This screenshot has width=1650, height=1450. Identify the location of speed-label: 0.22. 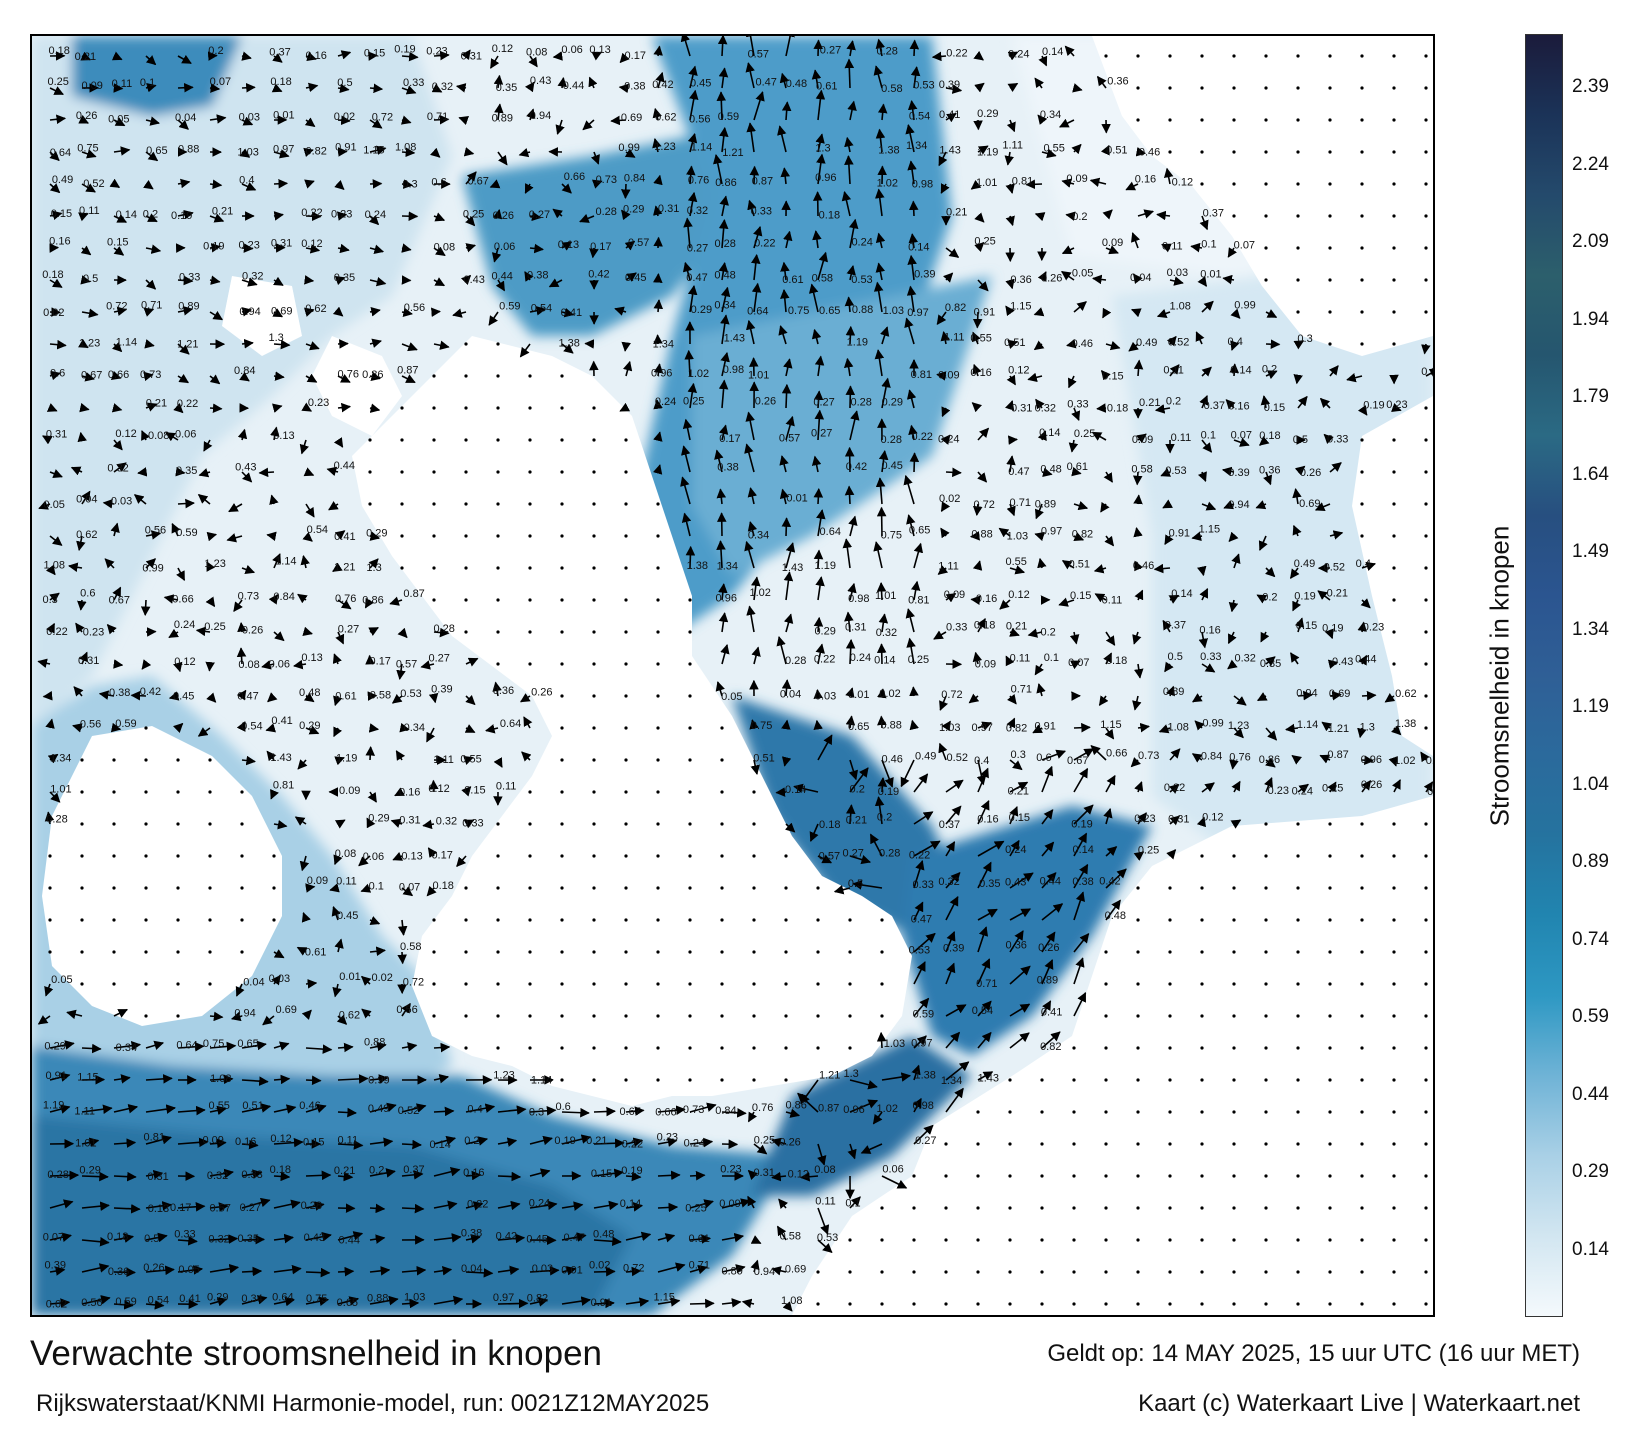
(632, 1145).